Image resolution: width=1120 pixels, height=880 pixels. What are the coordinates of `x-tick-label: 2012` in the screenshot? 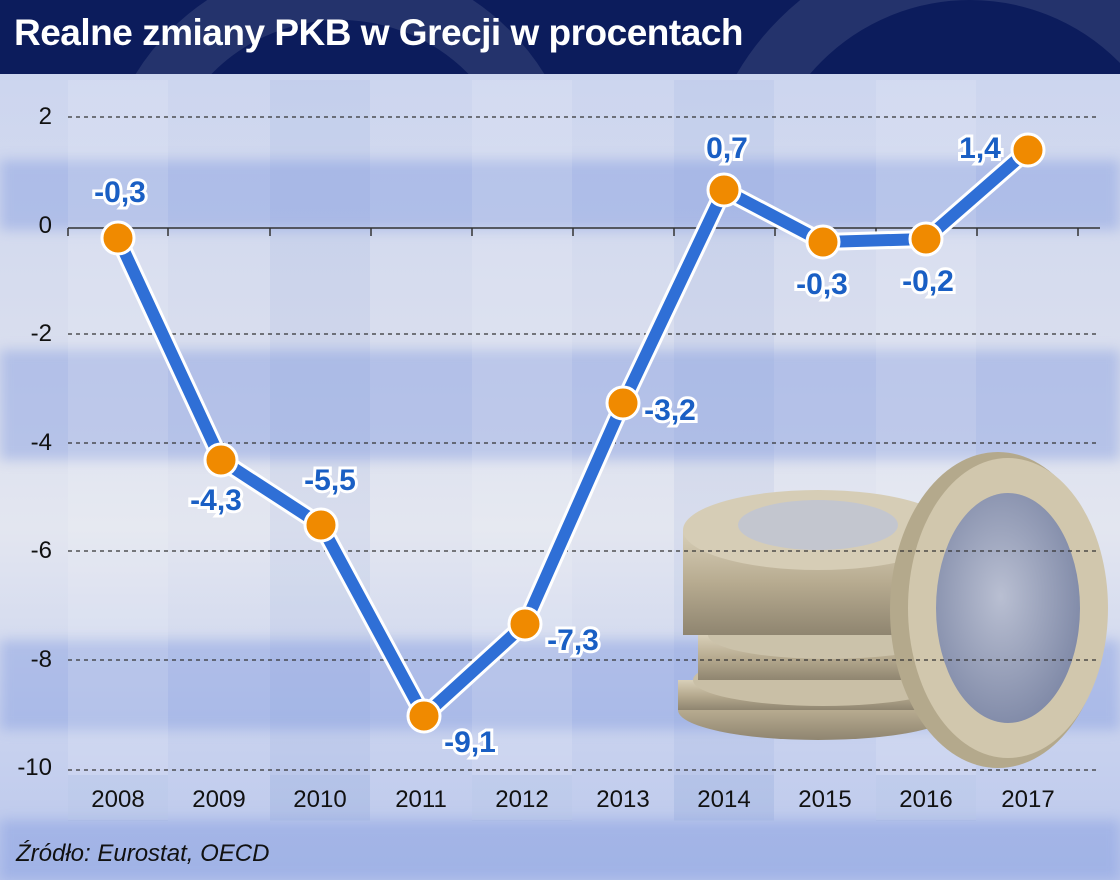 It's located at (522, 799).